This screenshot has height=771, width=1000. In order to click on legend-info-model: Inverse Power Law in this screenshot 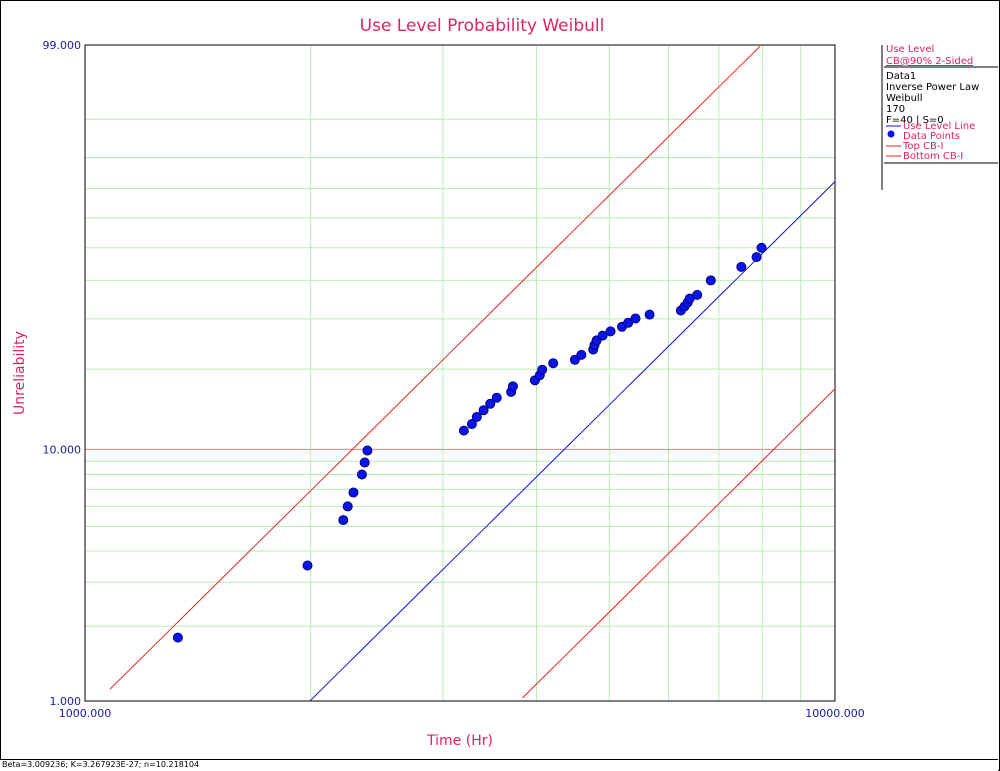, I will do `click(932, 87)`.